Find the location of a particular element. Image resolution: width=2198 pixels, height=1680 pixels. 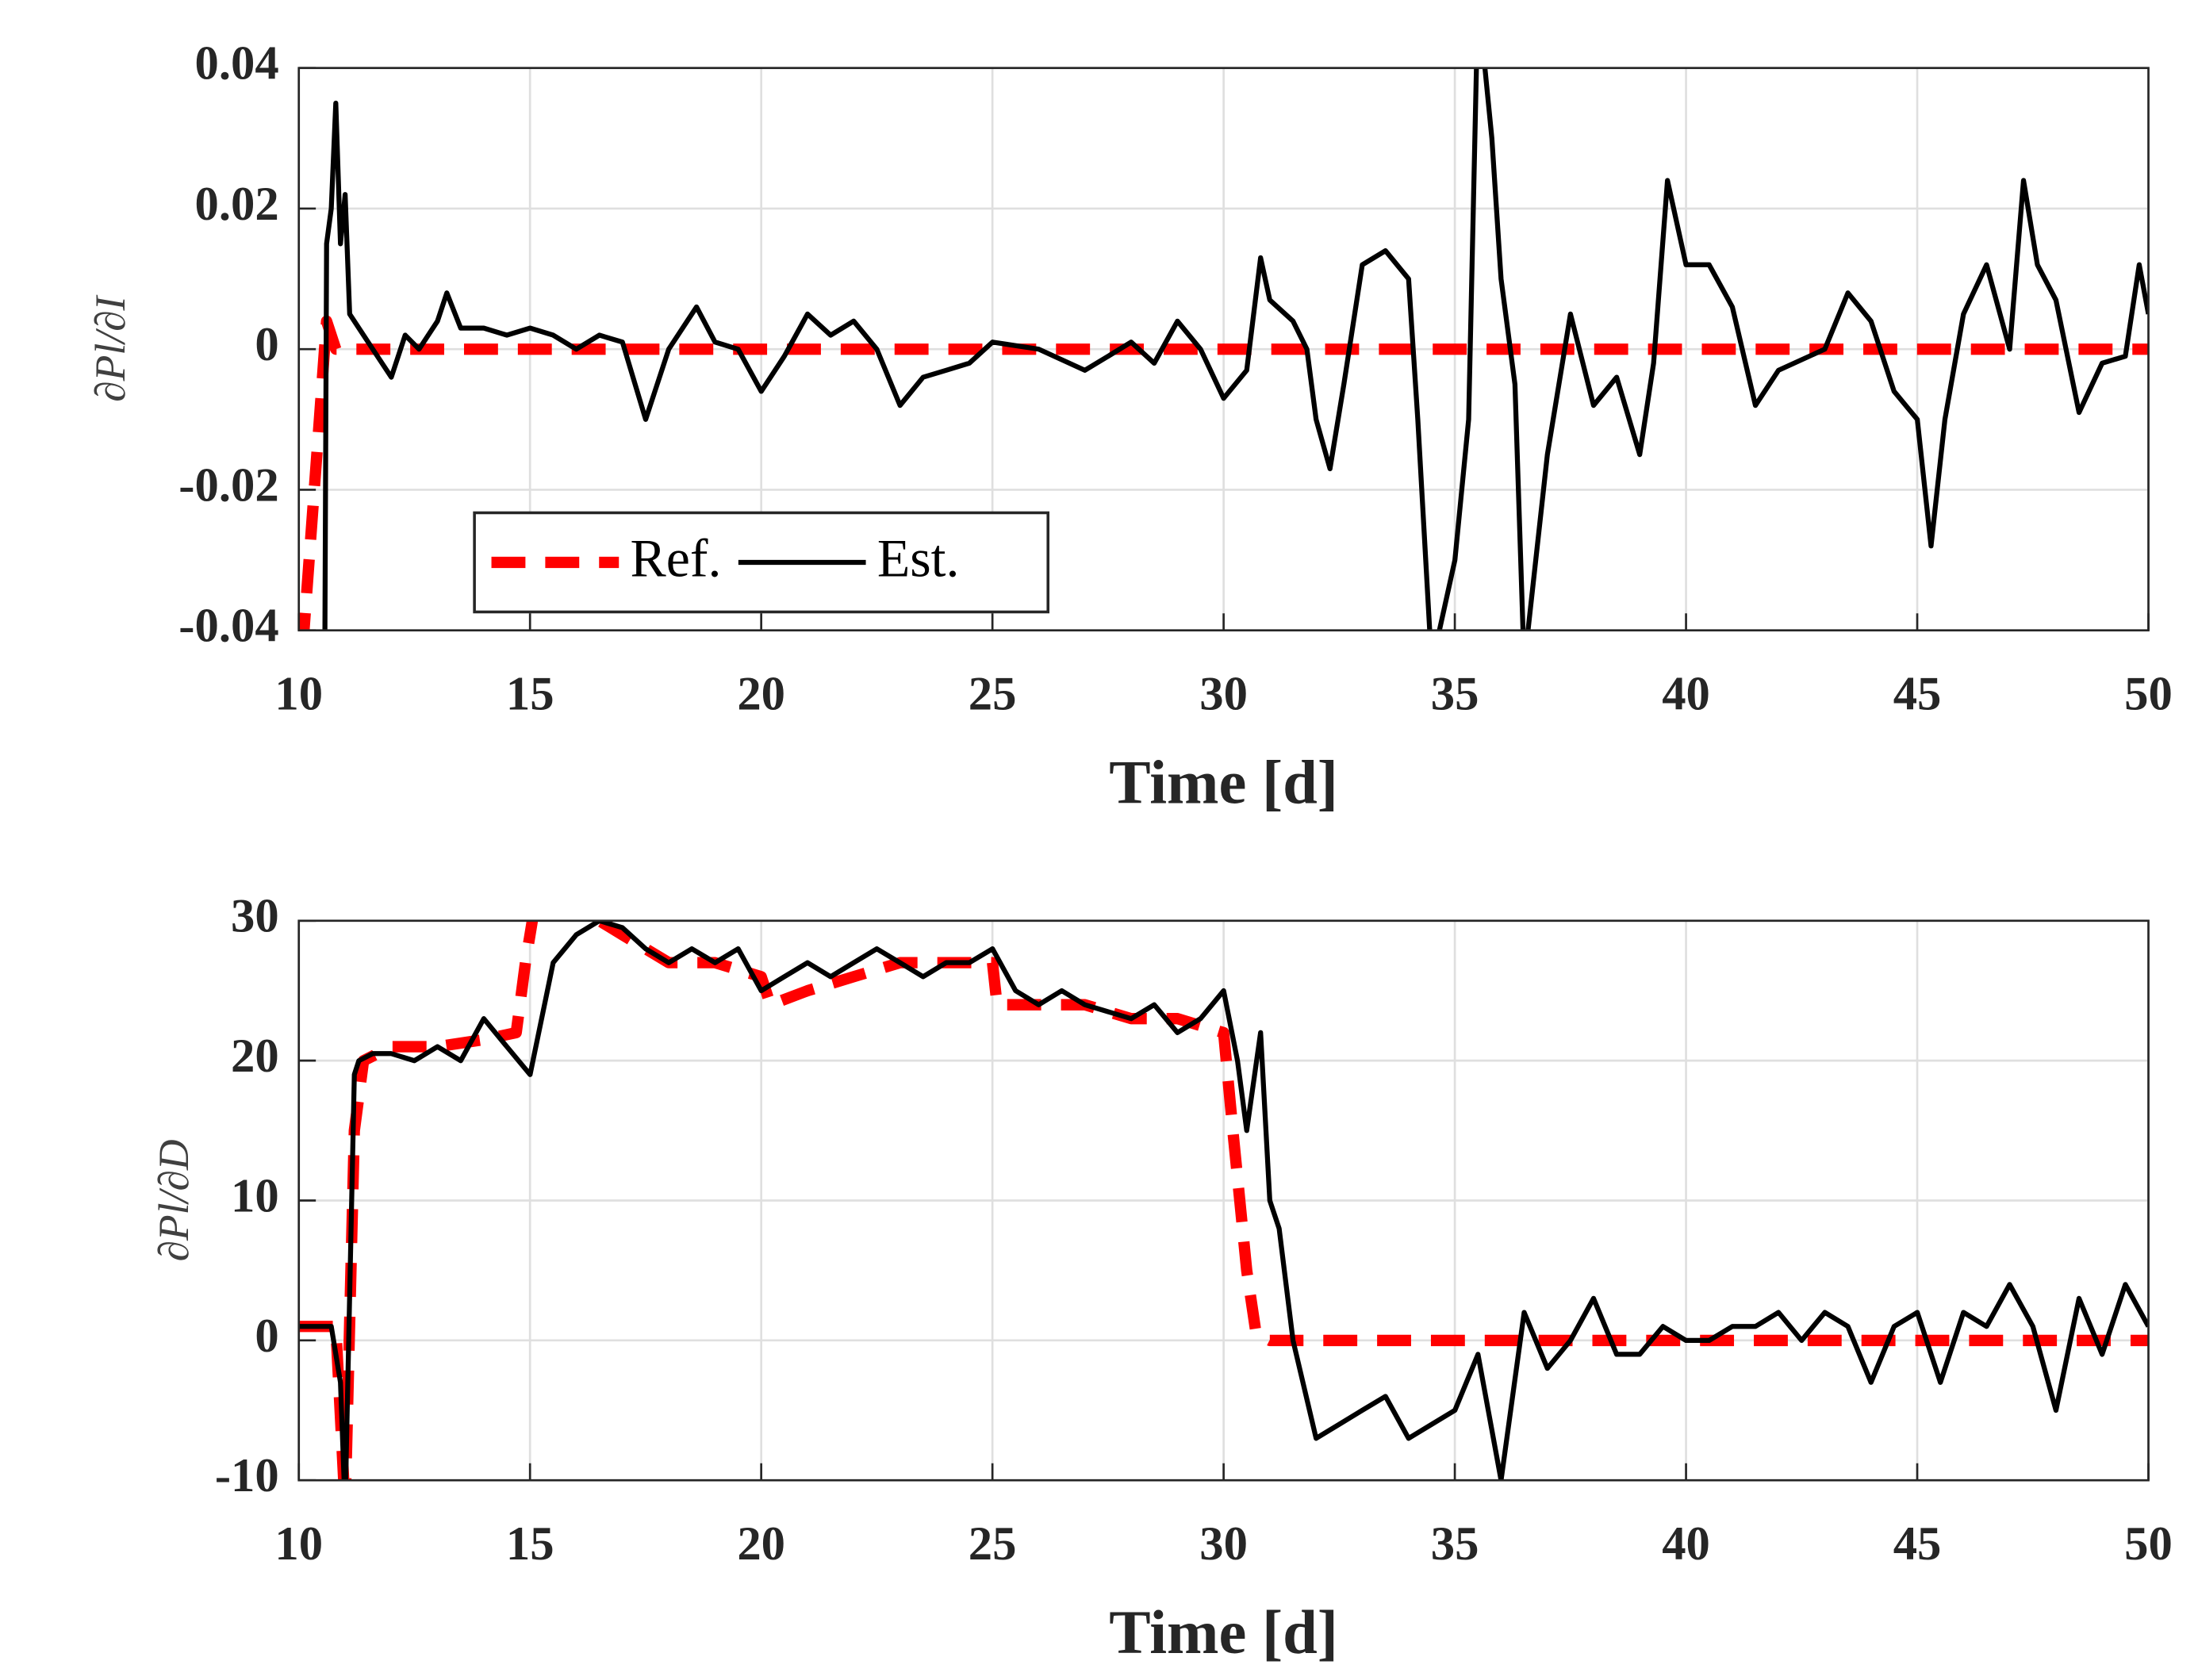

legend-label: Est. is located at coordinates (918, 558).